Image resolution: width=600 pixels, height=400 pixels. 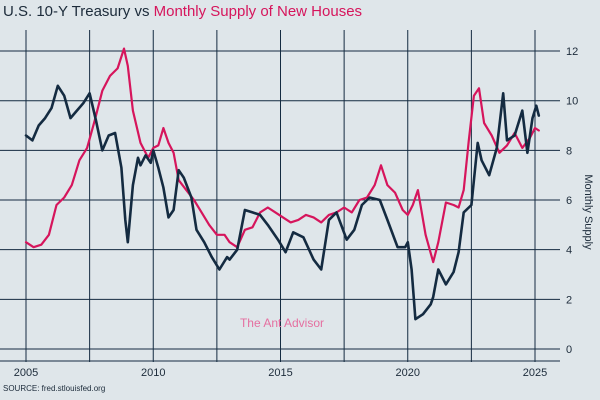 I want to click on y-tick-label: 2, so click(x=569, y=300).